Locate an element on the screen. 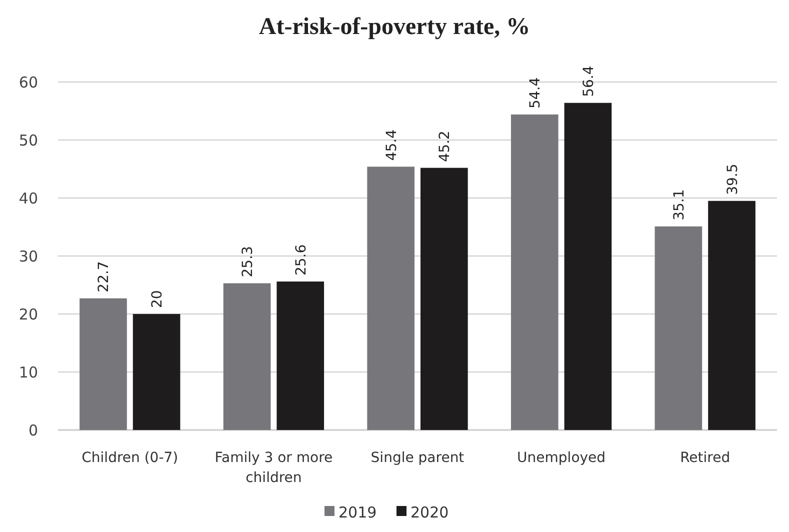 This screenshot has width=789, height=532. y-tick-label: 0 is located at coordinates (33, 430).